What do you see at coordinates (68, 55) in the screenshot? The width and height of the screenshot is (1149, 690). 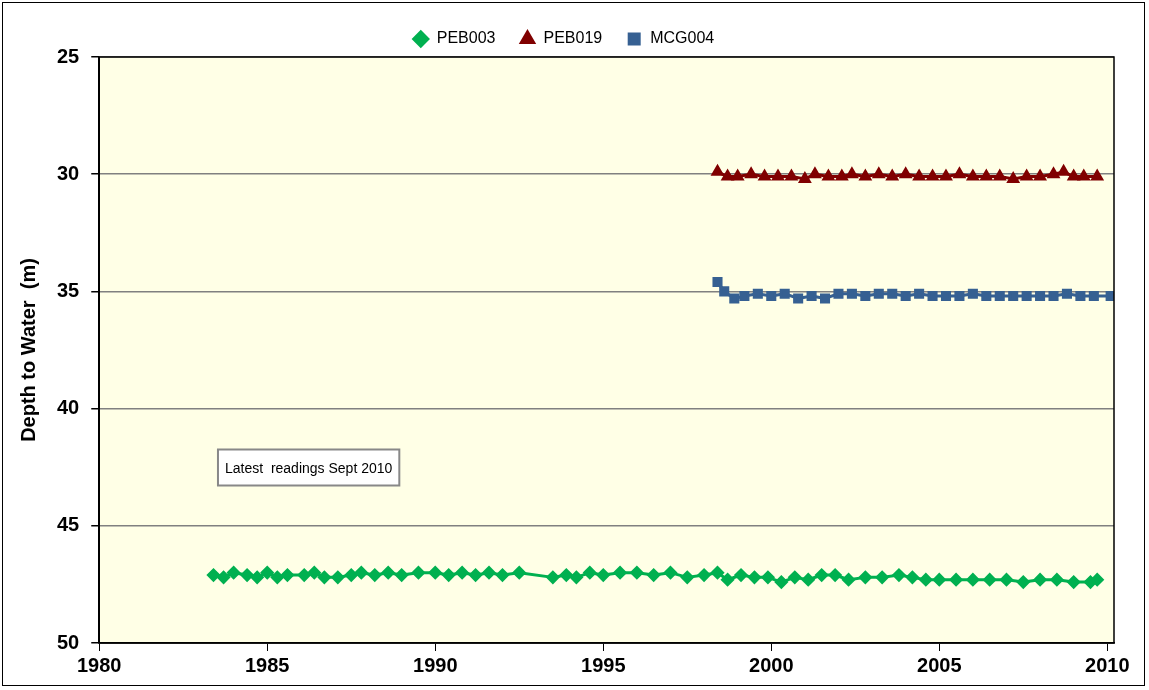 I see `y-tick-label: 25` at bounding box center [68, 55].